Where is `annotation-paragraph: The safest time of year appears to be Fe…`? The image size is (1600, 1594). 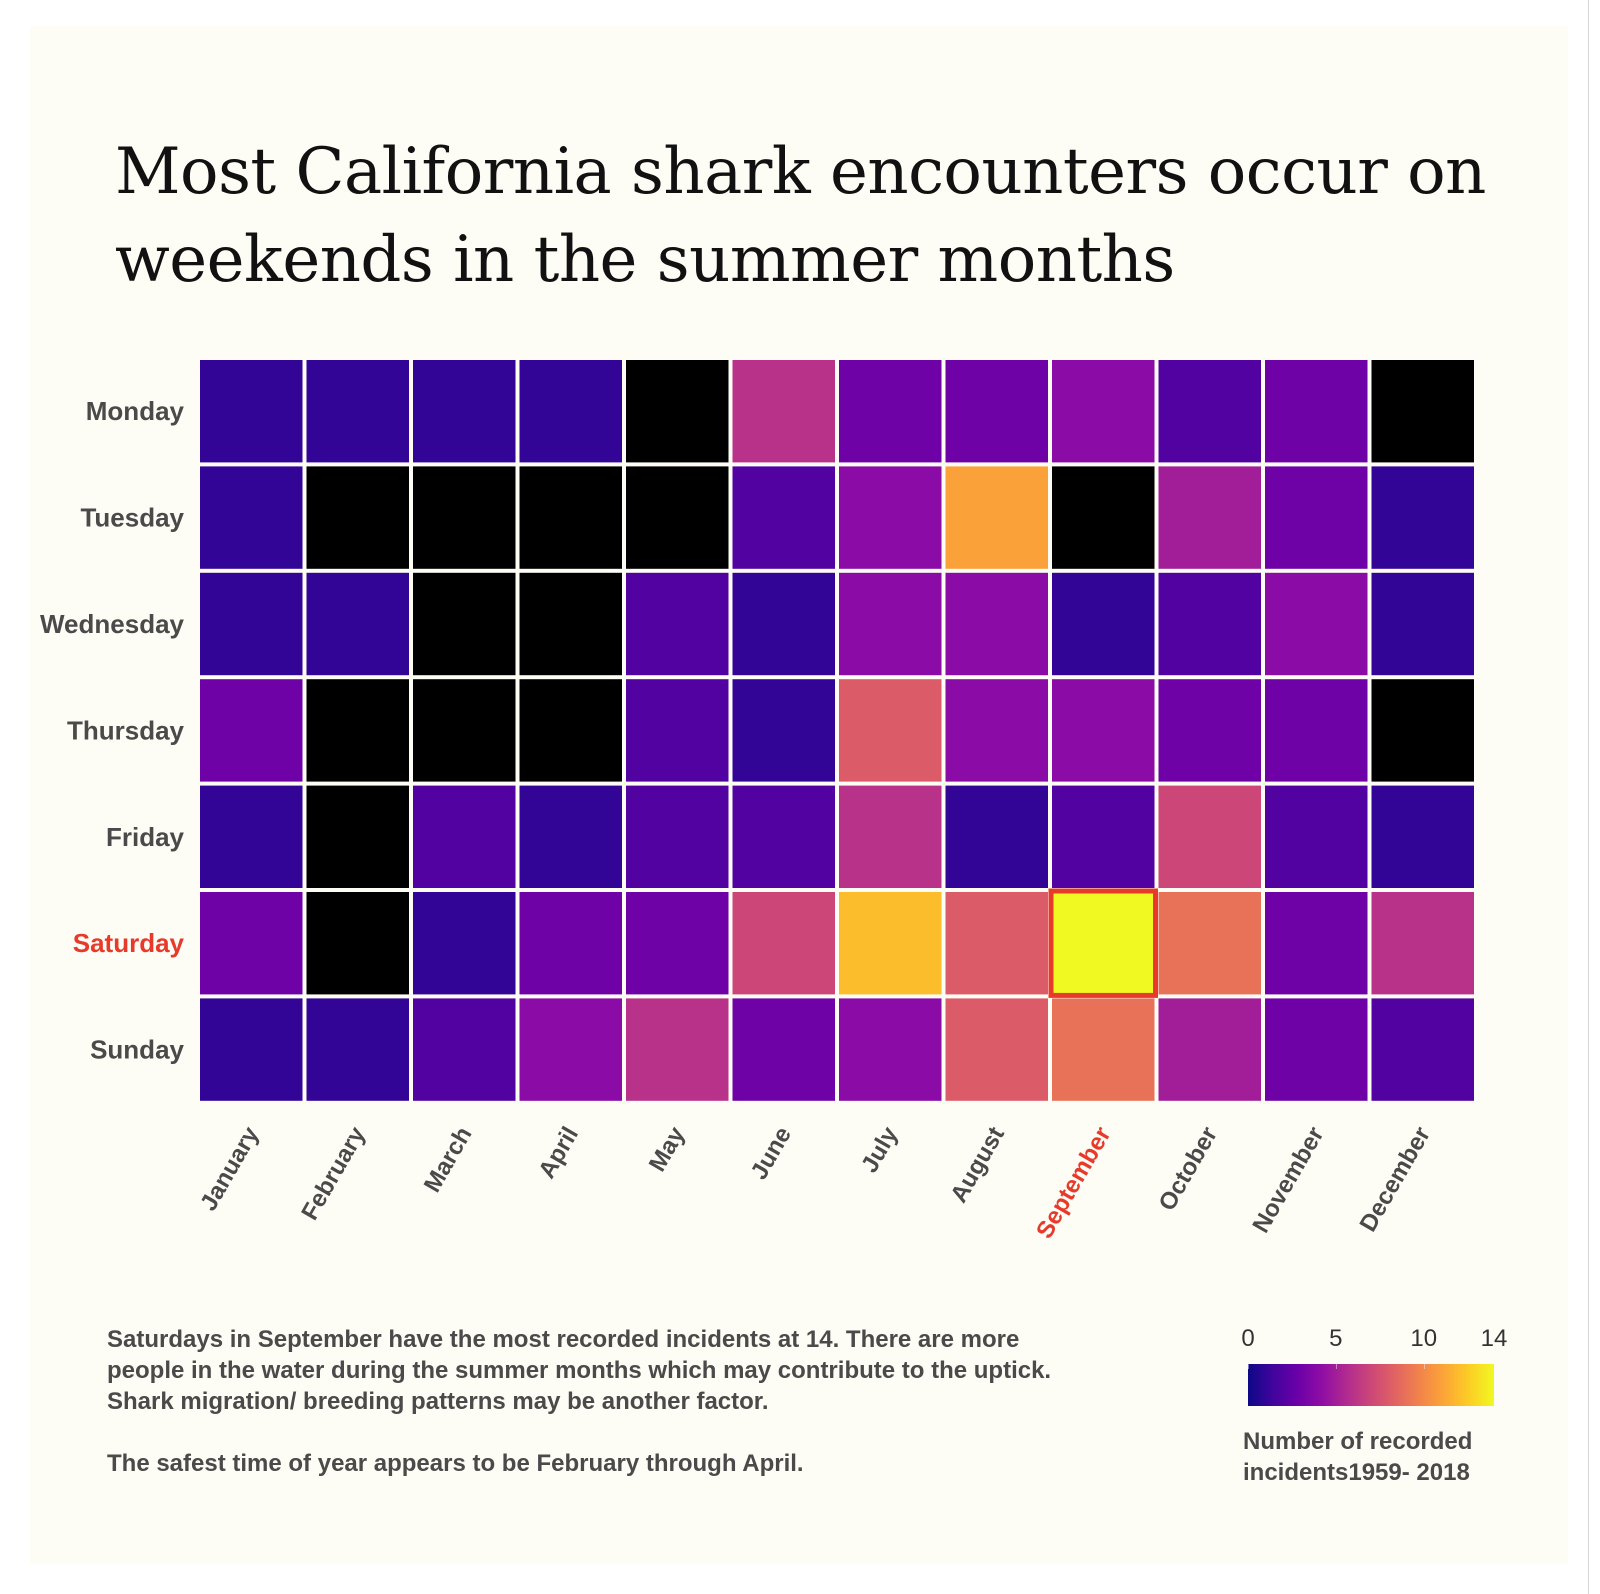
annotation-paragraph: The safest time of year appears to be Fe… is located at coordinates (455, 1463).